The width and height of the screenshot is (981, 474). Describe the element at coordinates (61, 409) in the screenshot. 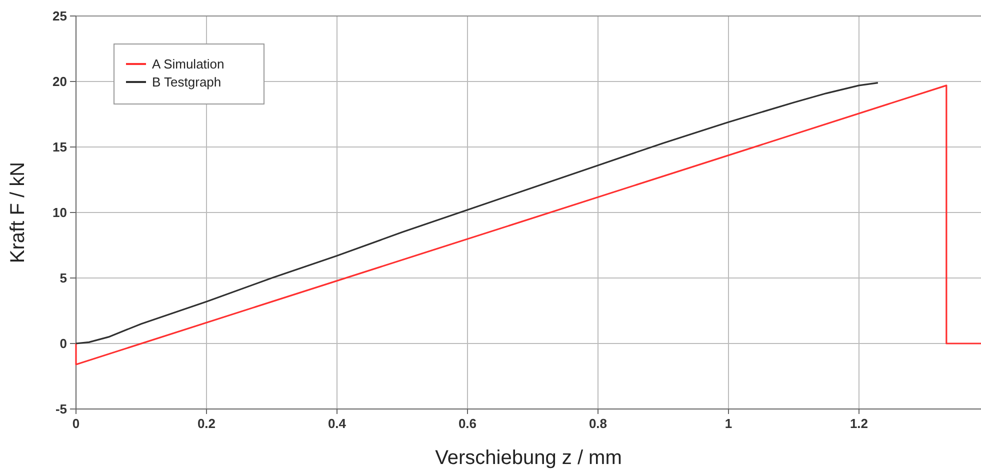

I see `y-tick-label: -5` at that location.